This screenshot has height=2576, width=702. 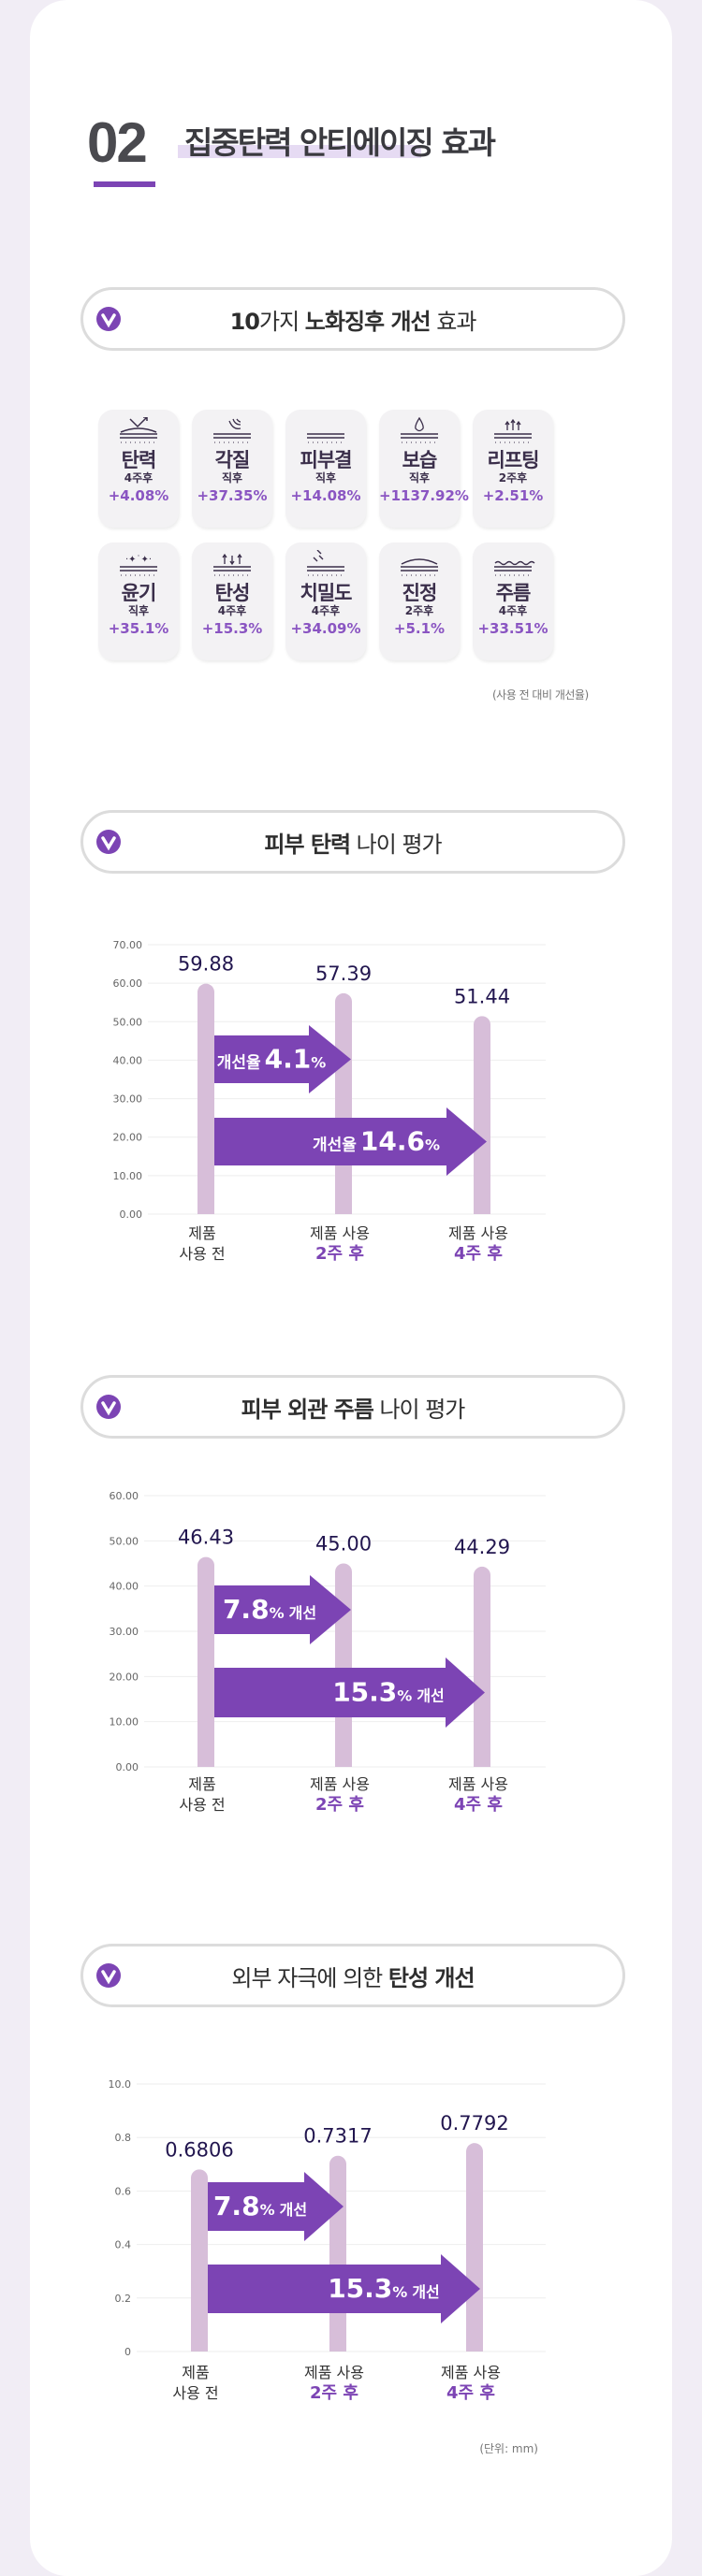 What do you see at coordinates (309, 1977) in the screenshot?
I see `heading-segment: 외부 자극에 의한` at bounding box center [309, 1977].